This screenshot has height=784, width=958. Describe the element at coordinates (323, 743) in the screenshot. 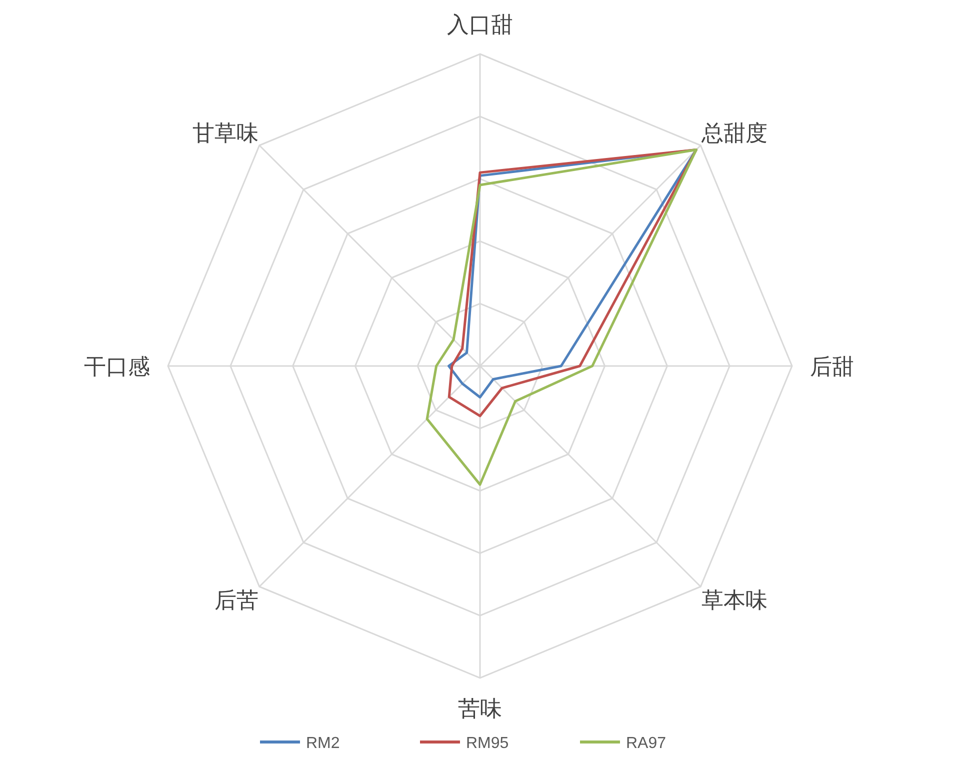

I see `legend-label: RM2` at that location.